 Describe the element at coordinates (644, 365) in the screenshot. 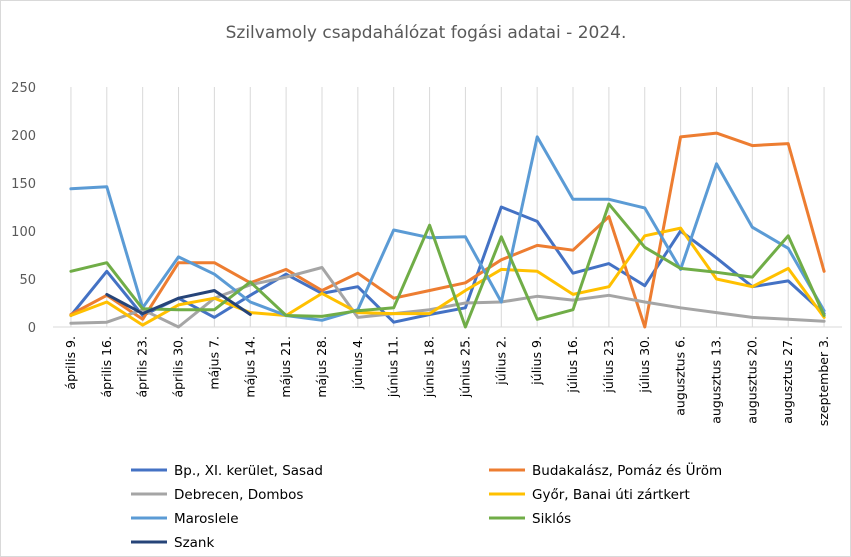

I see `x-tick-label: július 30.` at that location.